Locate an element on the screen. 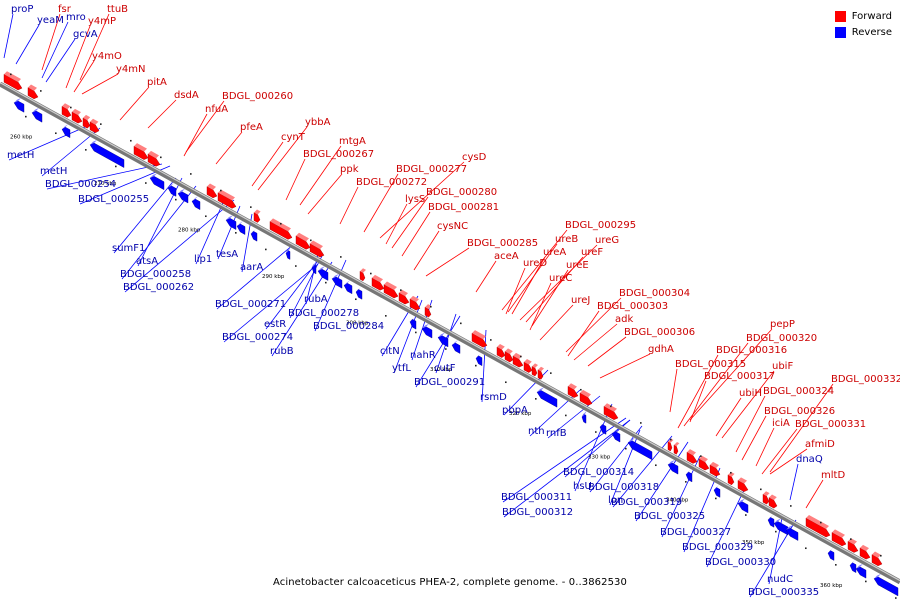  forward-gene-label: ppk is located at coordinates (349, 169).